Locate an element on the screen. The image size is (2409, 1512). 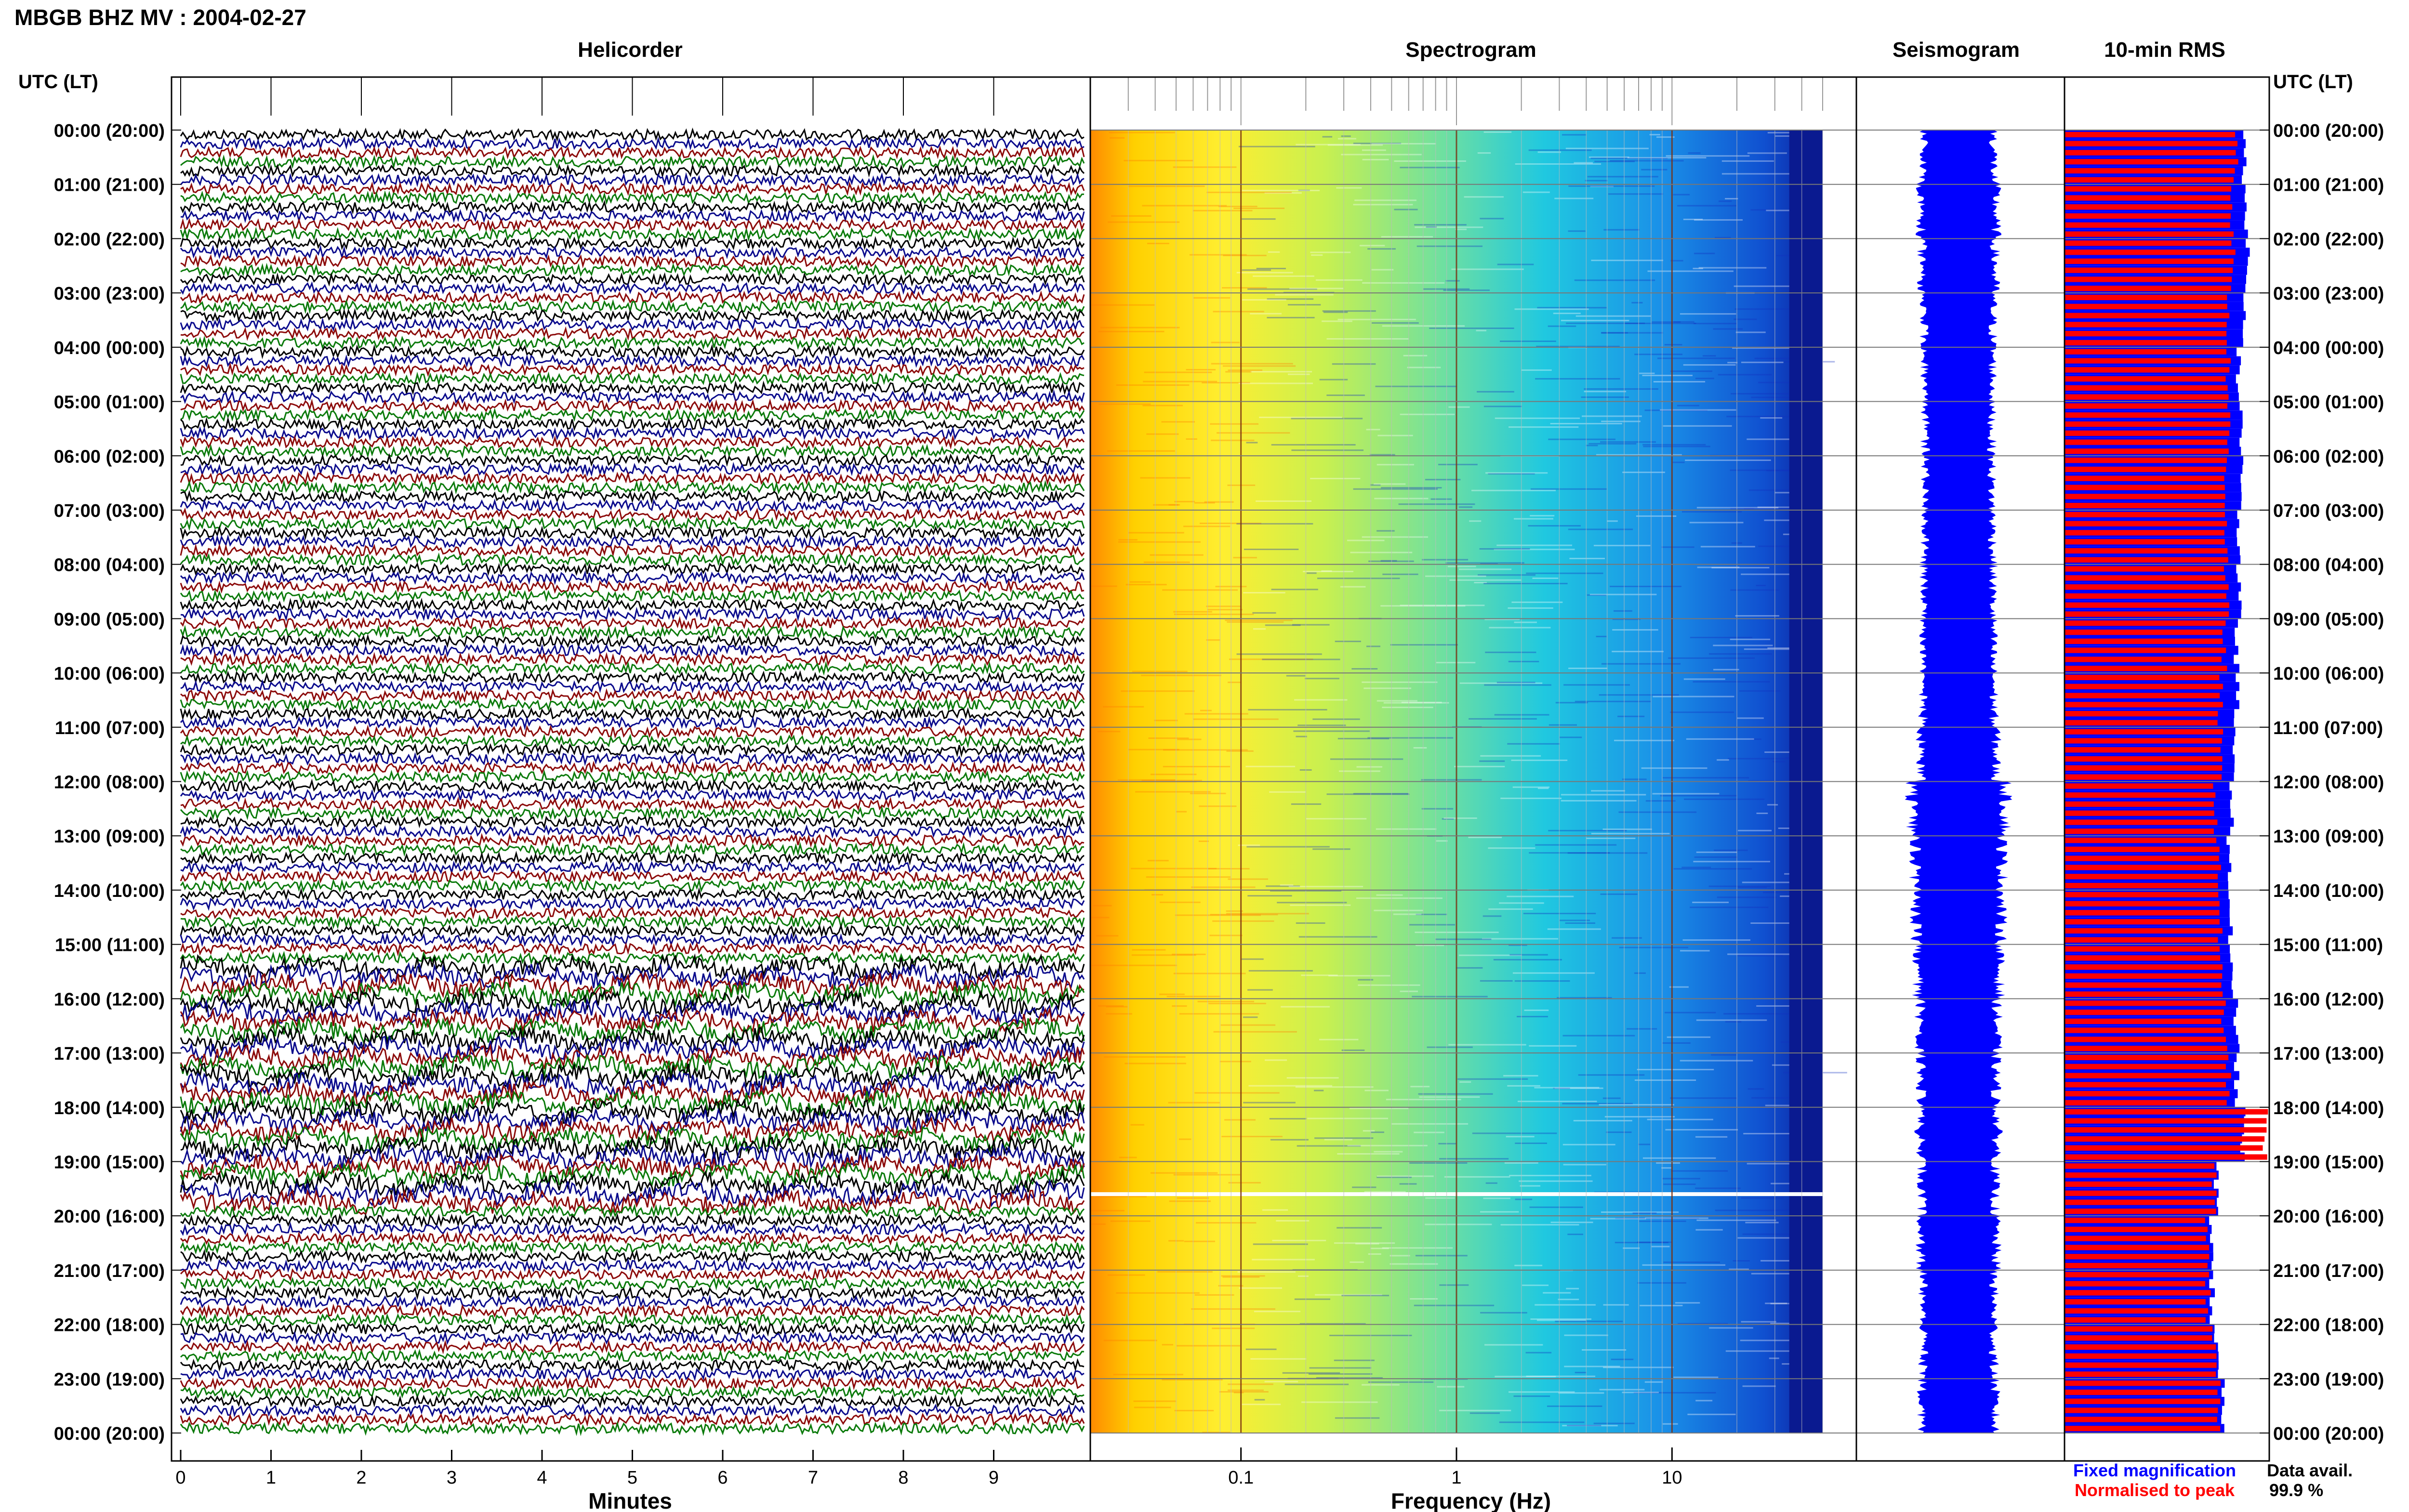
hour-label-right: 15:00 (11:00) is located at coordinates (2328, 945).